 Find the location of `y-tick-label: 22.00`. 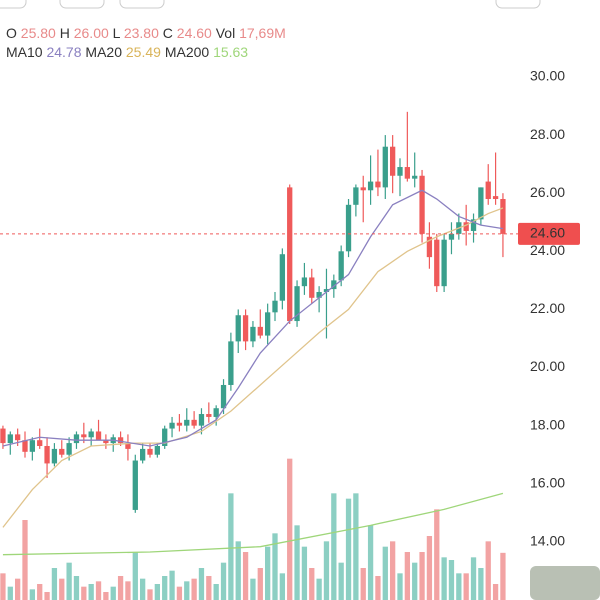

y-tick-label: 22.00 is located at coordinates (547, 308).